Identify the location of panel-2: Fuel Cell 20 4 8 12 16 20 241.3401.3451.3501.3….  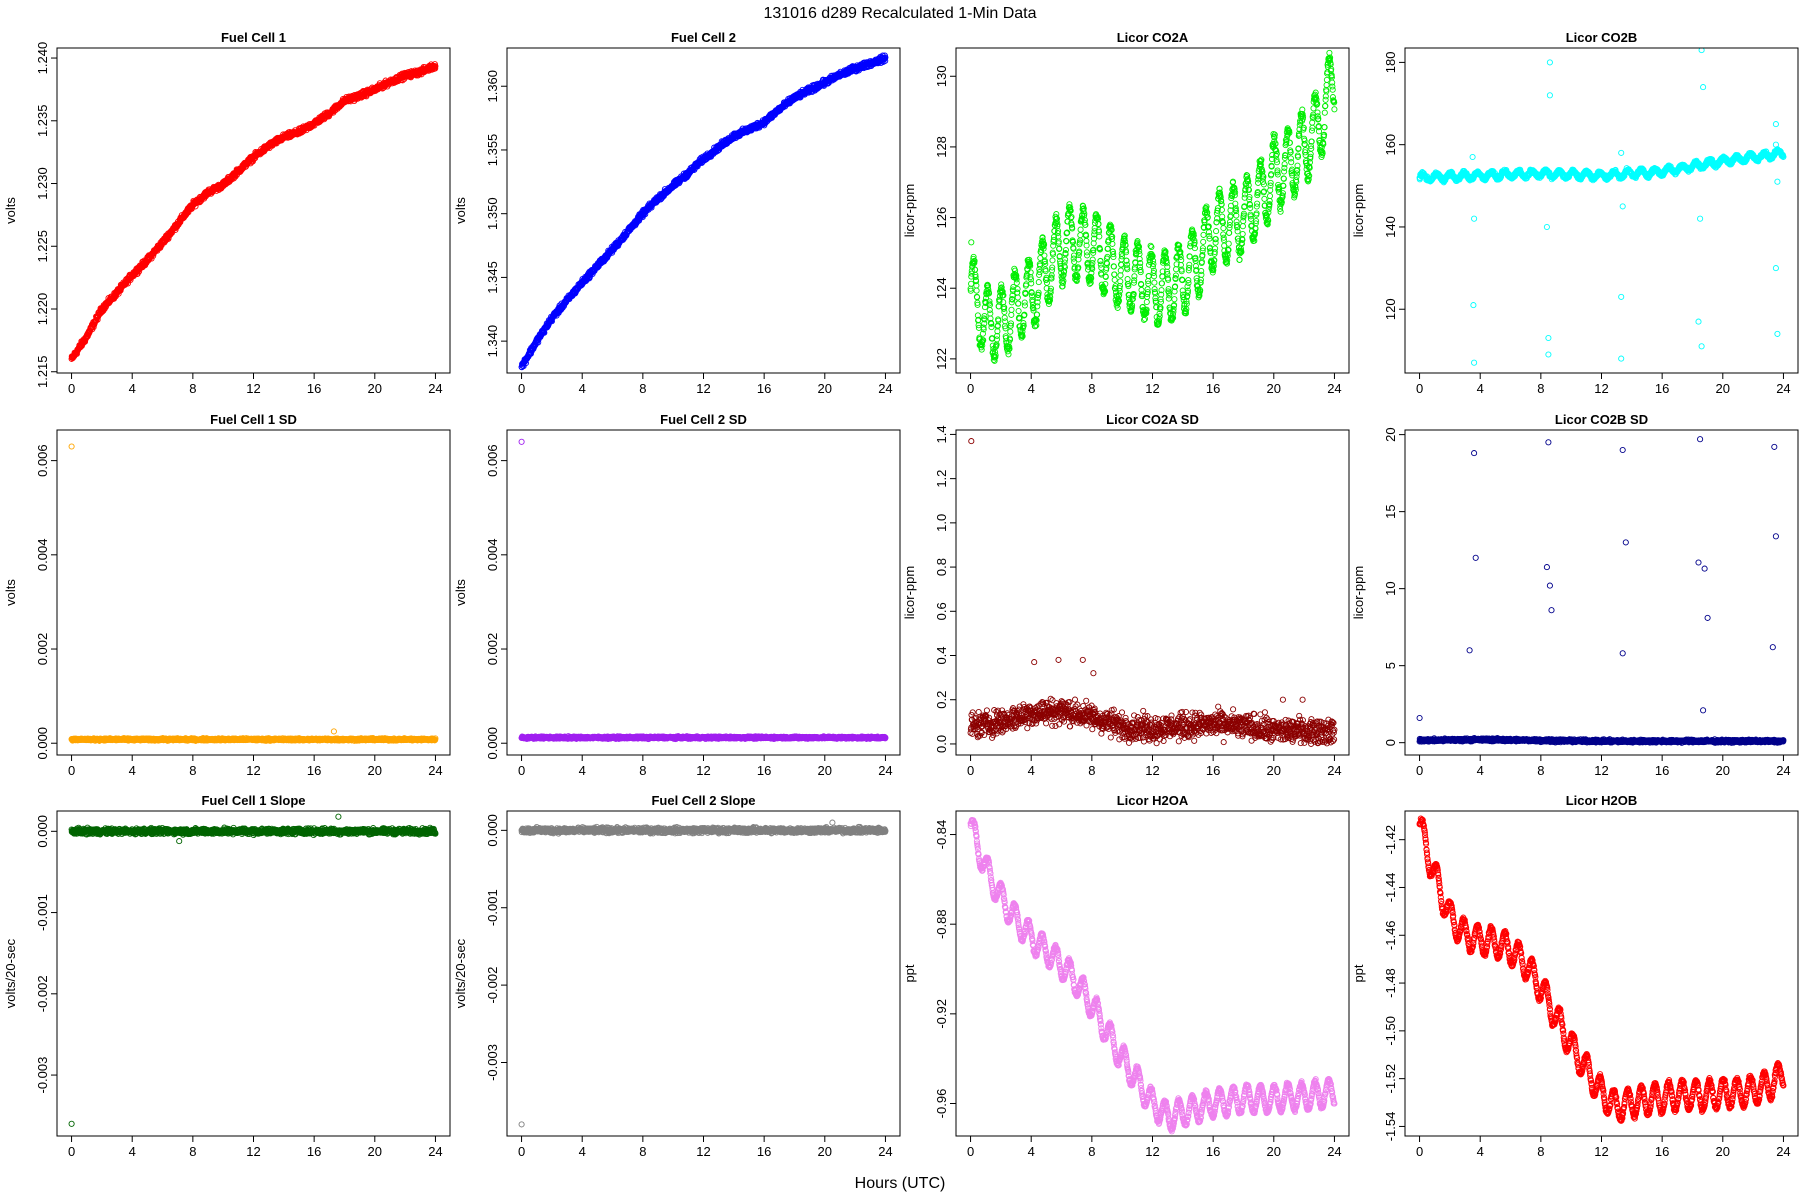
(677, 213).